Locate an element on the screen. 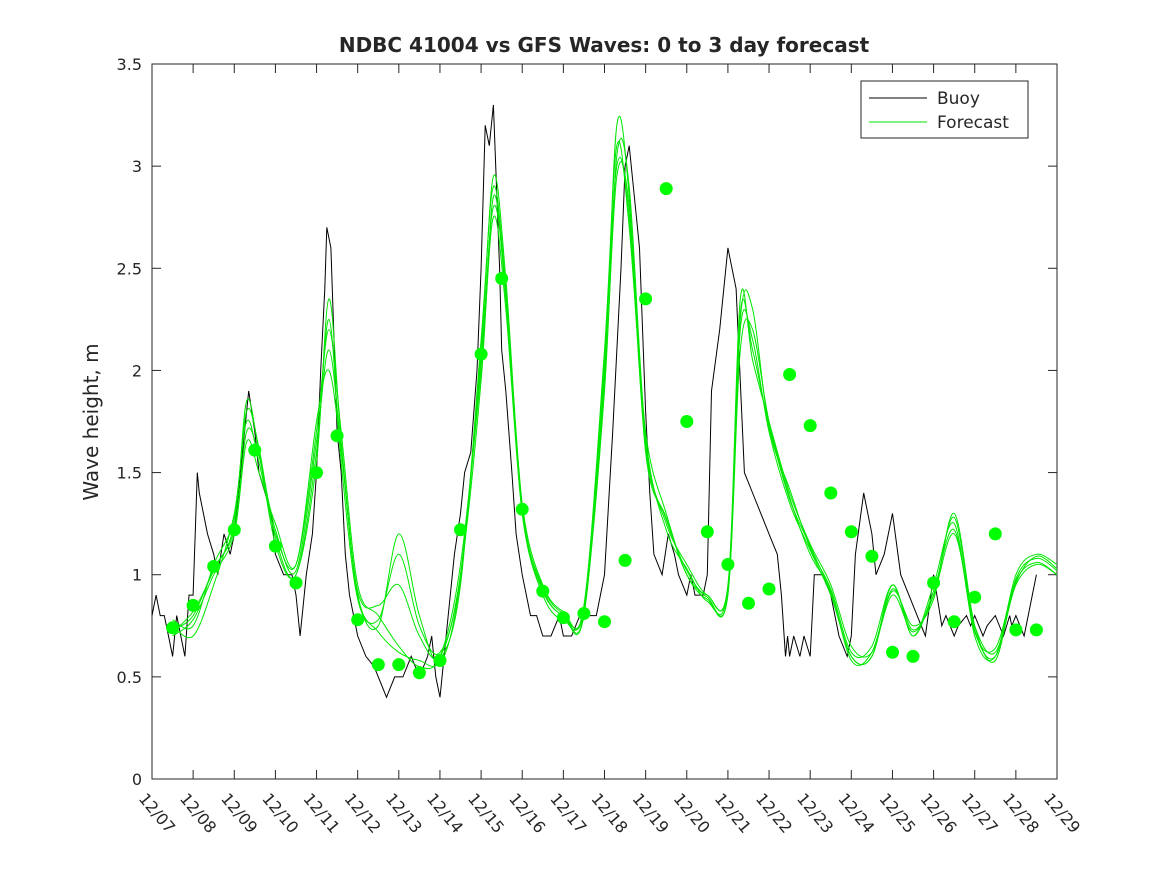 Image resolution: width=1167 pixels, height=875 pixels. x-tick-label: 12/17 is located at coordinates (568, 813).